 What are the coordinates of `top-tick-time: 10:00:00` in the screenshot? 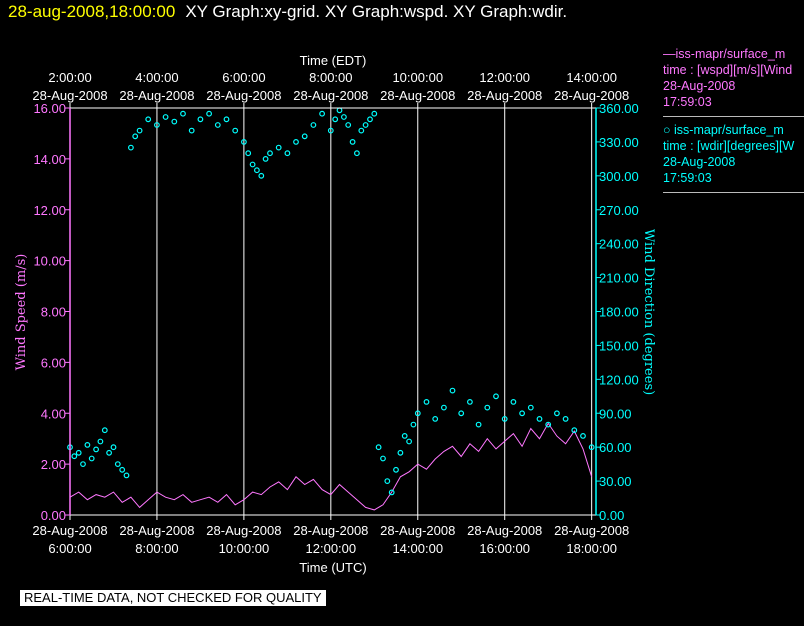 It's located at (417, 77).